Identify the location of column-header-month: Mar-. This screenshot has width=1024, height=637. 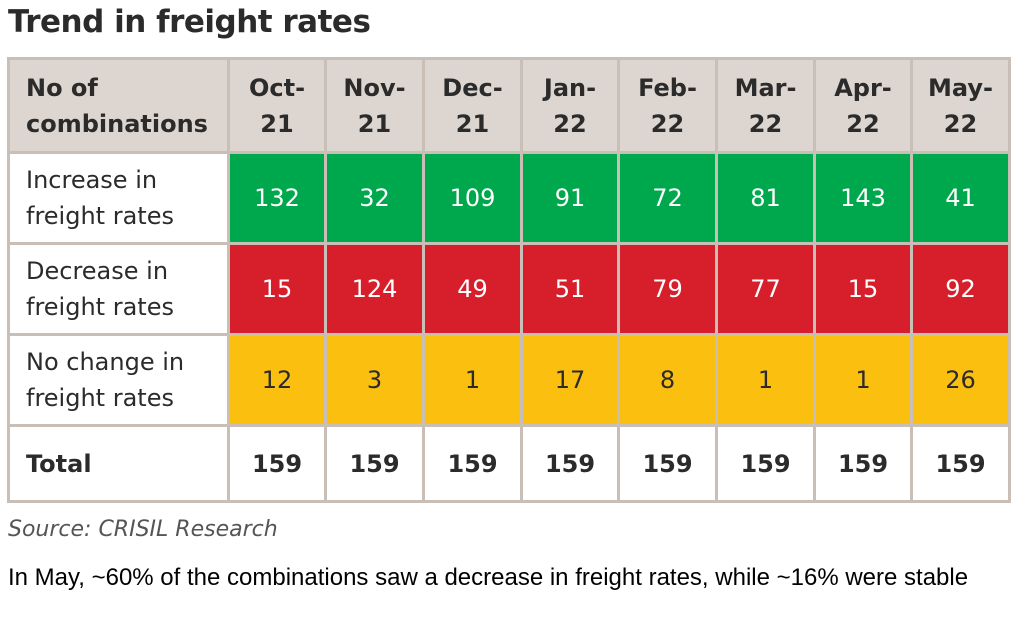
(765, 87).